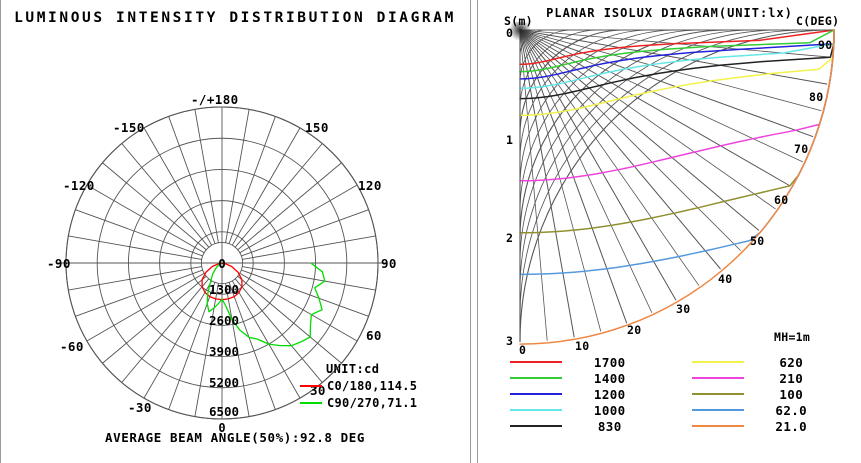 Image resolution: width=861 pixels, height=463 pixels. I want to click on polar-bottom-label: 0, so click(222, 428).